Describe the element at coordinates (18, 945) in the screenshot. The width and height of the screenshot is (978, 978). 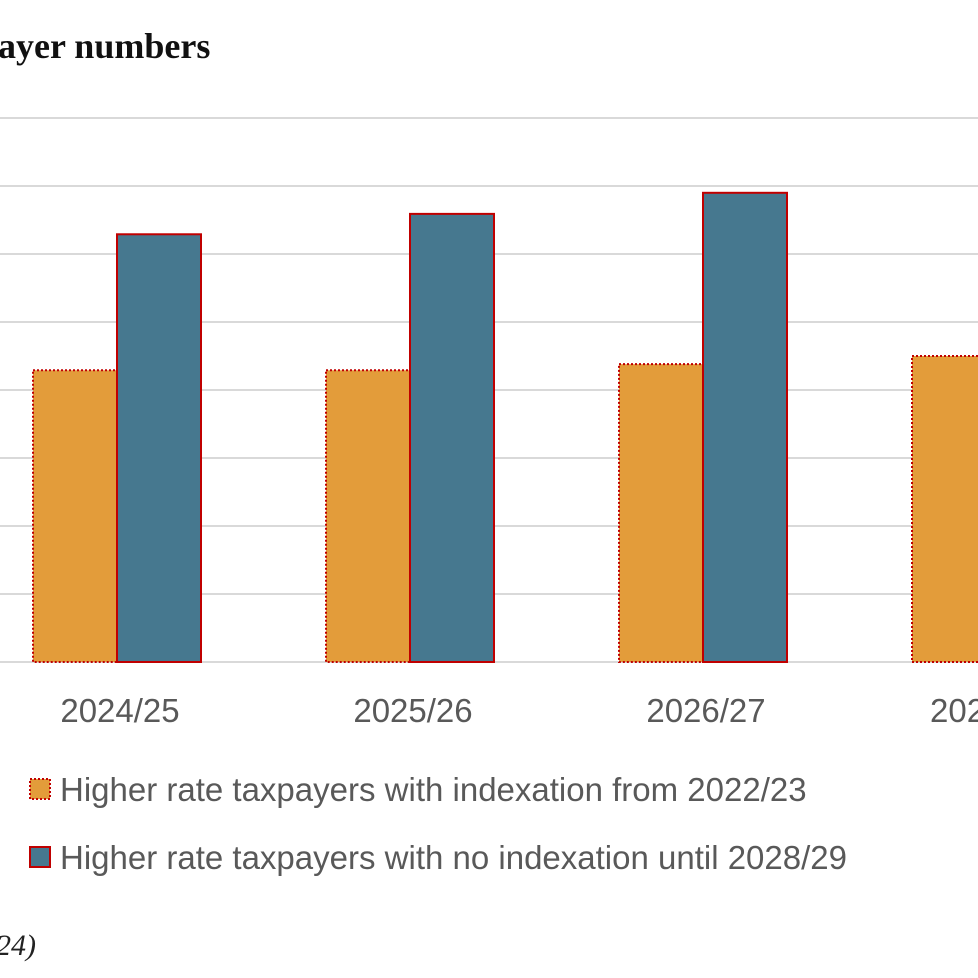
I see `source-note: 24)` at that location.